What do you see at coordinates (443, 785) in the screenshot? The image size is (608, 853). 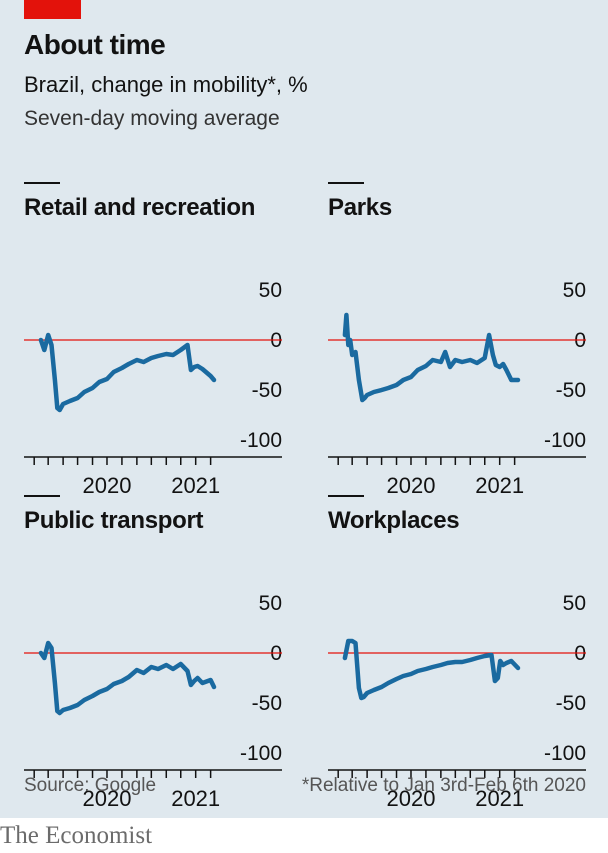 I see `footnote: *Relative to Jan 3rd-Feb 6th 2020` at bounding box center [443, 785].